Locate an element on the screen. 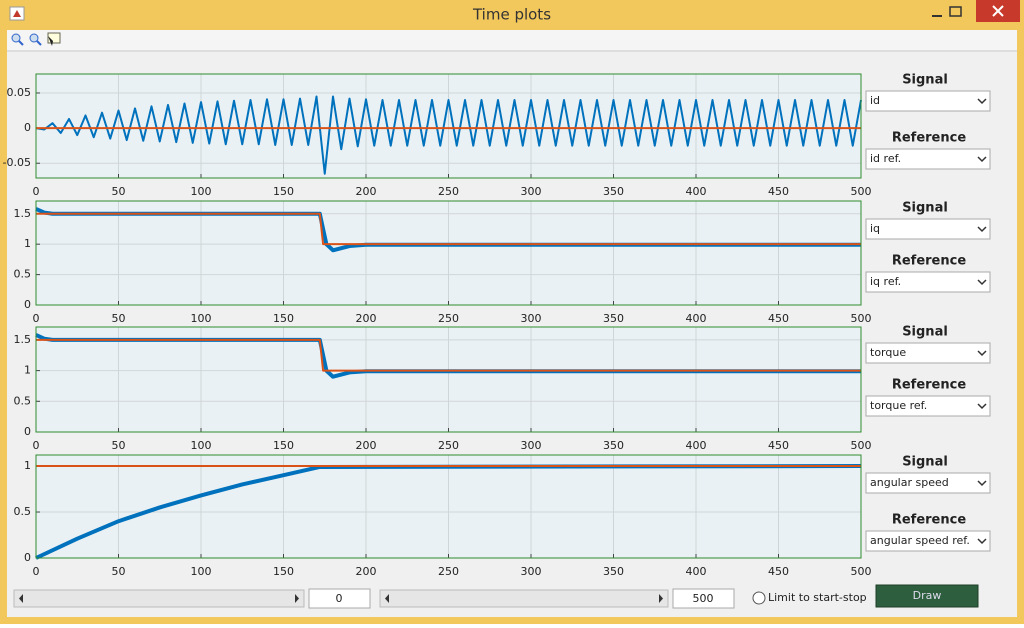  app-icon-glyph is located at coordinates (17, 13).